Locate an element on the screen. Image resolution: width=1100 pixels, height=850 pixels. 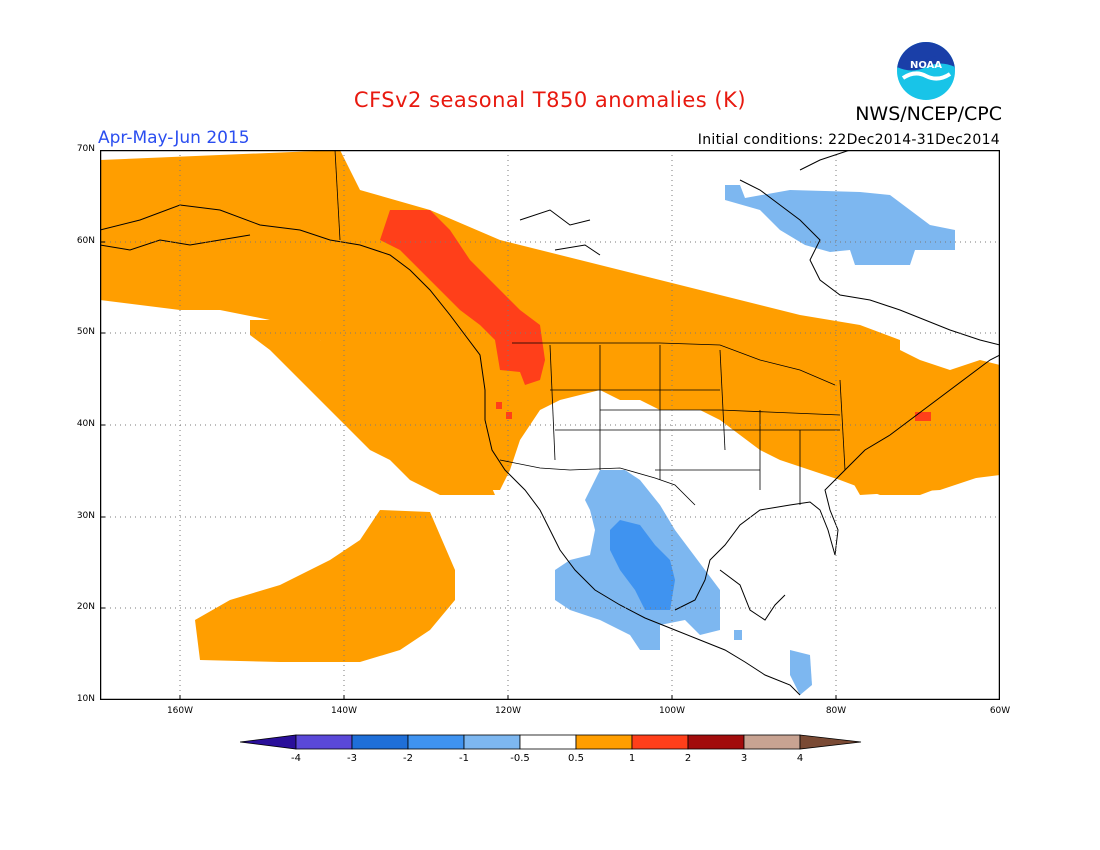
lon-label: 140W is located at coordinates (344, 711).